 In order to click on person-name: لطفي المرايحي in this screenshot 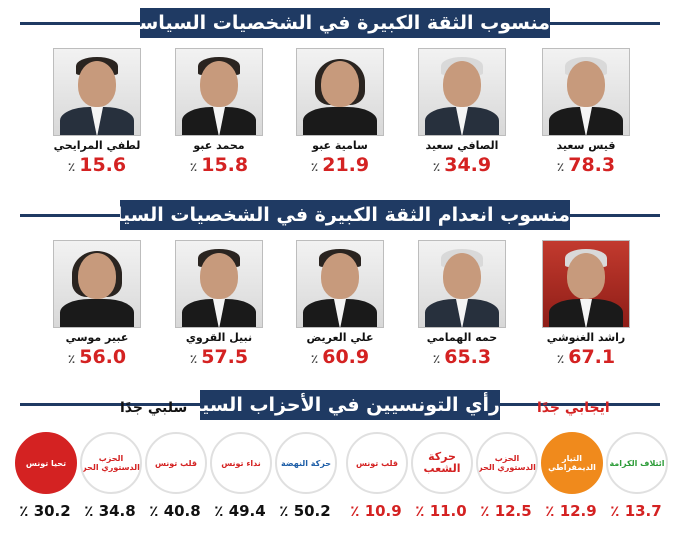, I will do `click(97, 145)`.